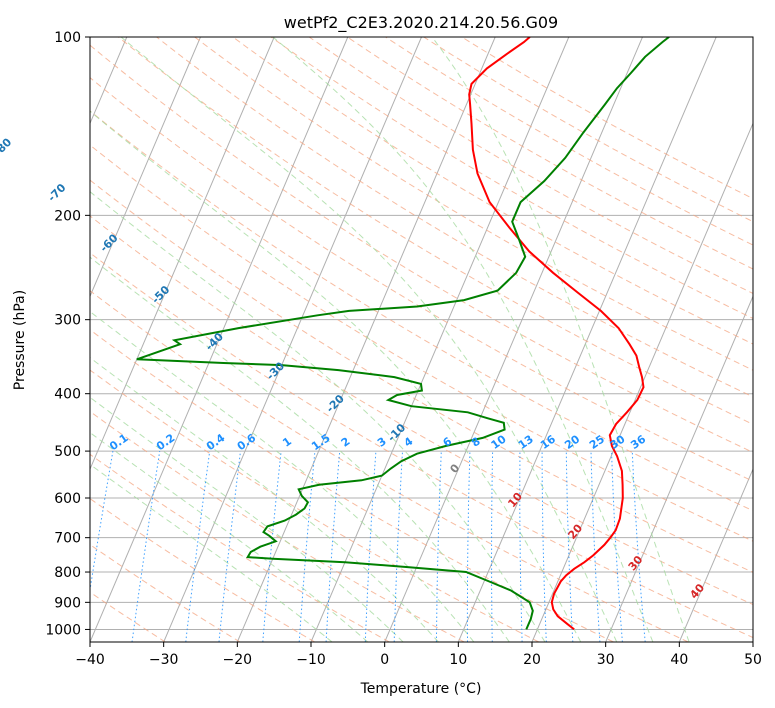 The height and width of the screenshot is (708, 775). Describe the element at coordinates (67, 603) in the screenshot. I see `y-tick-label: 900` at that location.